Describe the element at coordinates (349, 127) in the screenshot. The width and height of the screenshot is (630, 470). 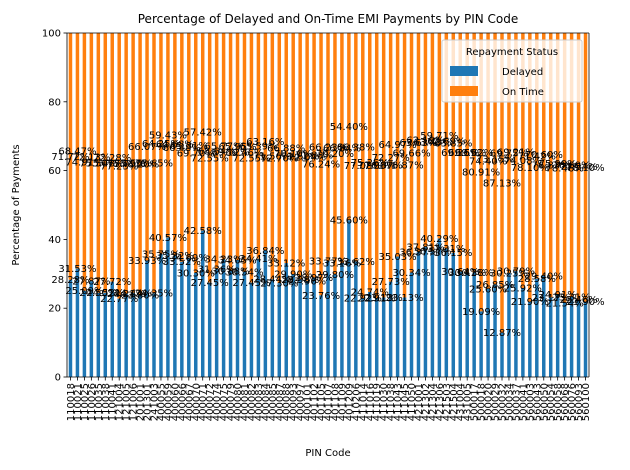
I see `data-label-on-time: 54.40%` at that location.